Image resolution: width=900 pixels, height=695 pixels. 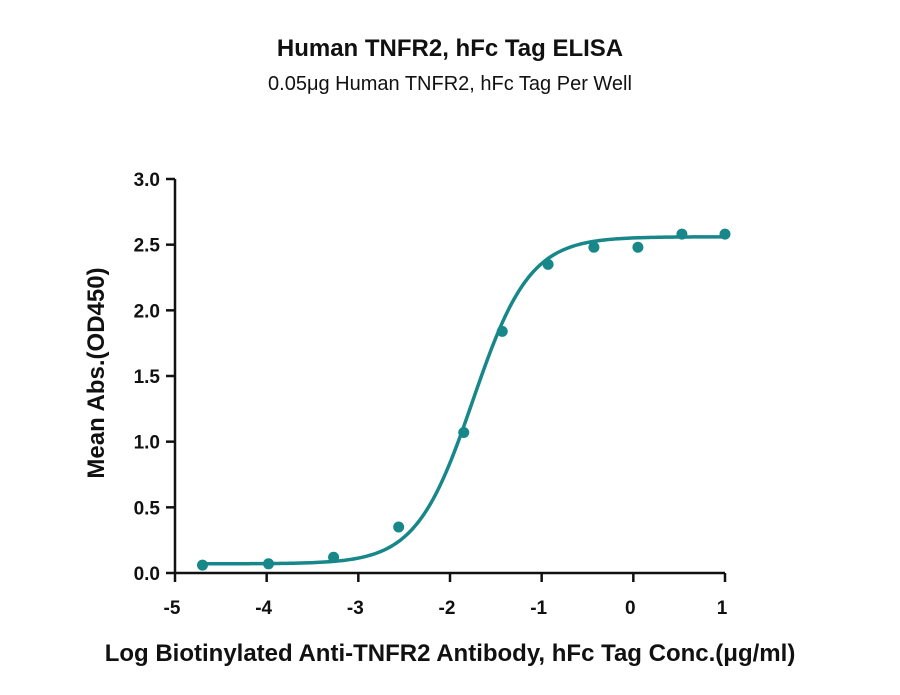 I want to click on x-tick-label: 1, so click(x=722, y=608).